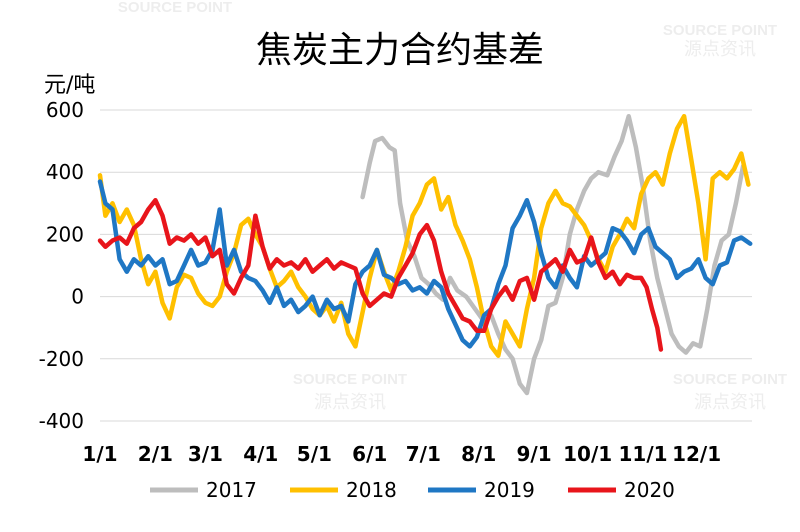  Describe the element at coordinates (175, 8) in the screenshot. I see `watermark-text-top-left: SOURCE POINT` at that location.